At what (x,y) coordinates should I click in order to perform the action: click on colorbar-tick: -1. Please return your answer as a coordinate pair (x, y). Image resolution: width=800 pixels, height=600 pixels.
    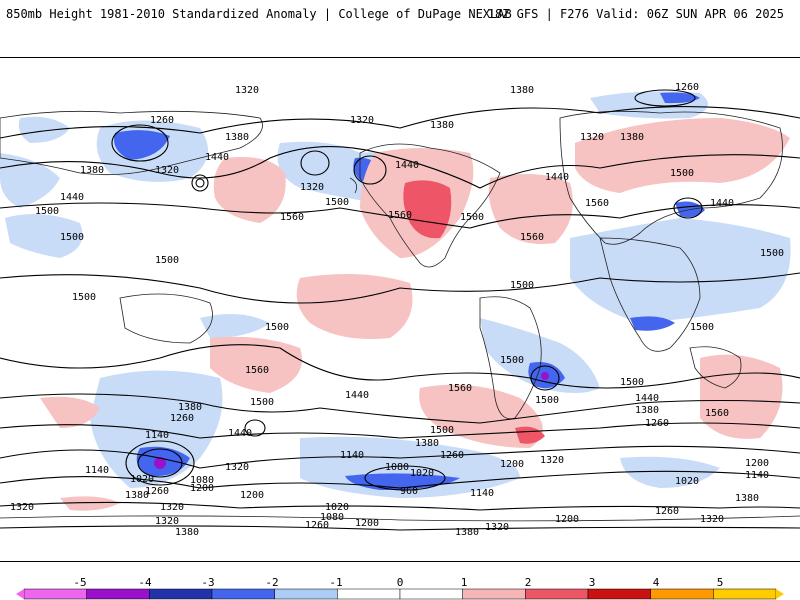
    Looking at the image, I should click on (336, 582).